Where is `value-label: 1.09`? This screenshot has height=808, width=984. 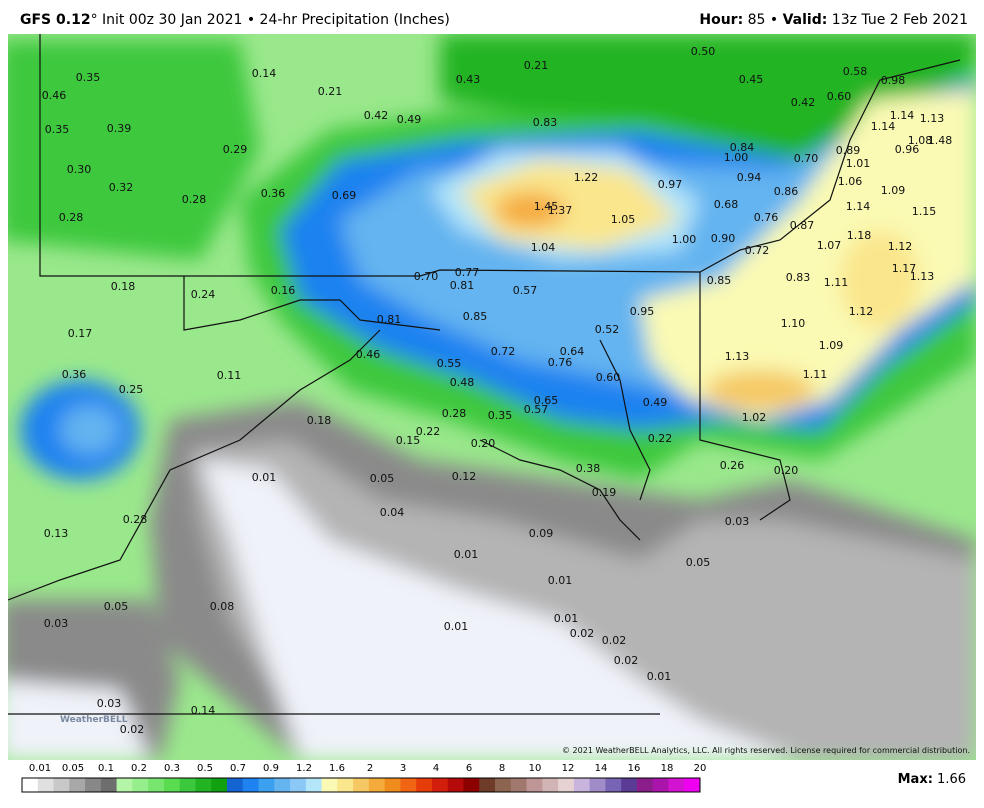 value-label: 1.09 is located at coordinates (893, 190).